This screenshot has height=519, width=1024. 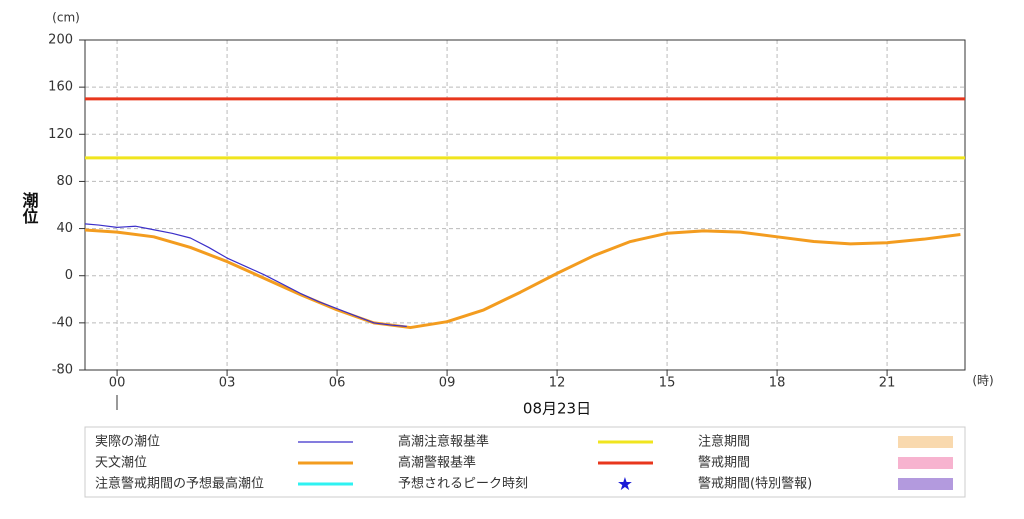 I want to click on x-tick-label: 03, so click(x=227, y=383).